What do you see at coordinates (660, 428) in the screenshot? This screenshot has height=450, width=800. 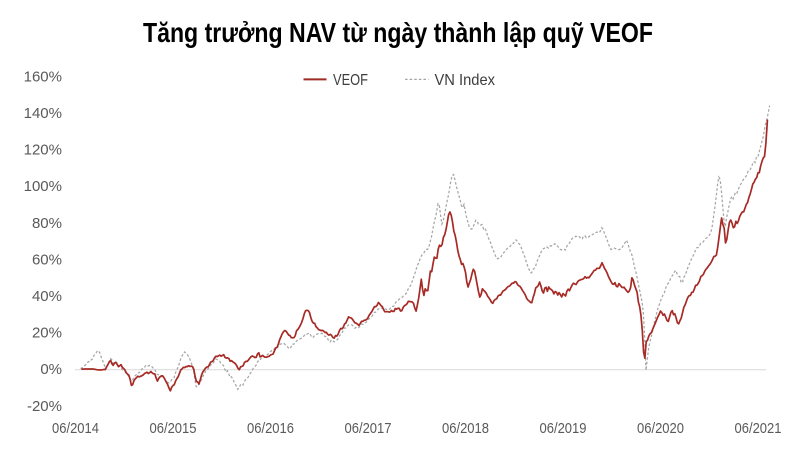 I see `svg-text: 06/2020` at bounding box center [660, 428].